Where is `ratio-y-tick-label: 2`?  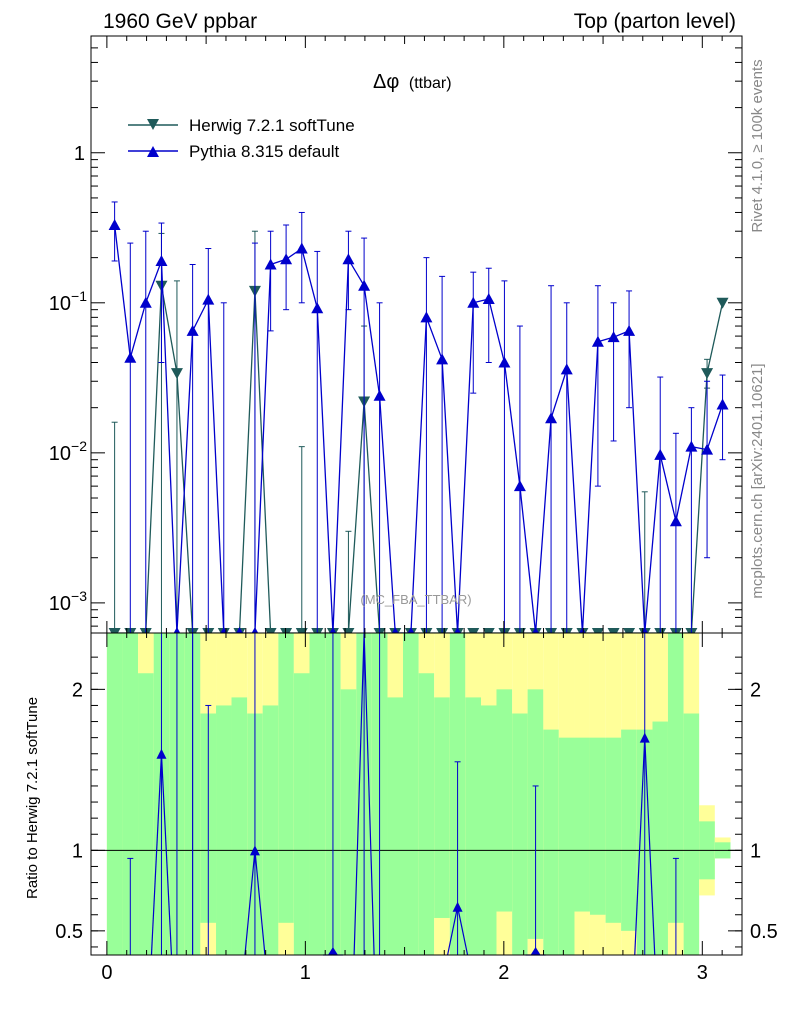
ratio-y-tick-label: 2 is located at coordinates (77, 690).